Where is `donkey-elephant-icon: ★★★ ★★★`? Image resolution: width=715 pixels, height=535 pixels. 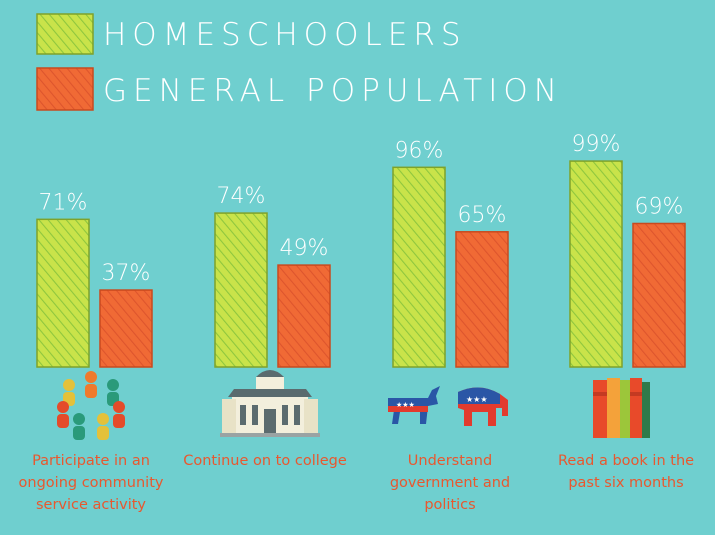
donkey-elephant-icon: ★★★ ★★★ is located at coordinates (448, 406).